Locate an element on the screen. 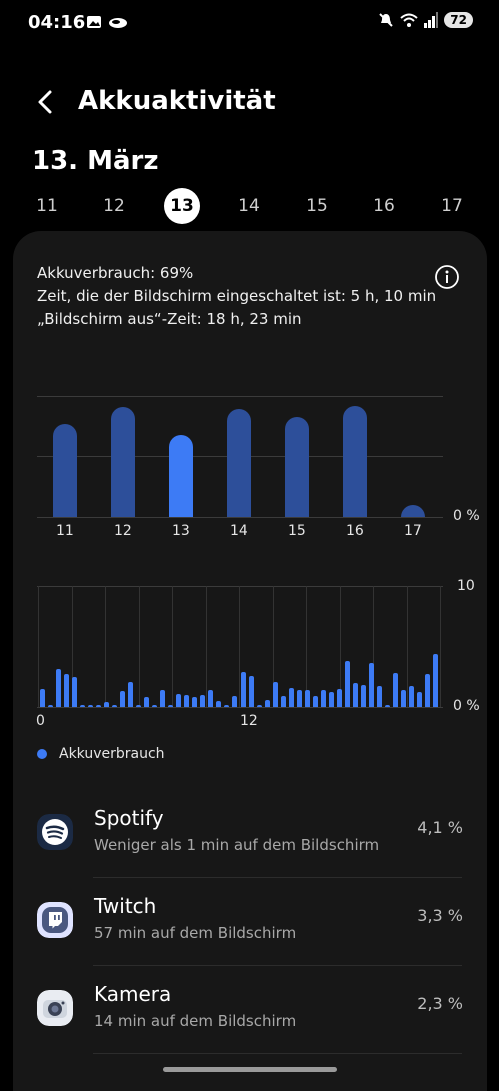 Image resolution: width=499 pixels, height=1091 pixels. day-13-selected: 13 is located at coordinates (182, 206).